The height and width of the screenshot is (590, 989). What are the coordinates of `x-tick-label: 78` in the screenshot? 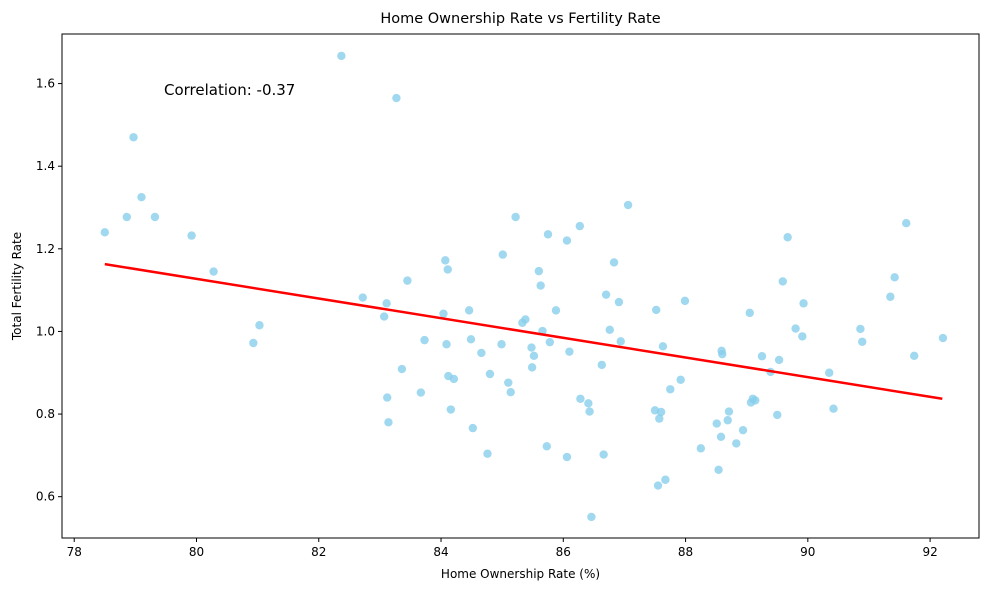 It's located at (74, 552).